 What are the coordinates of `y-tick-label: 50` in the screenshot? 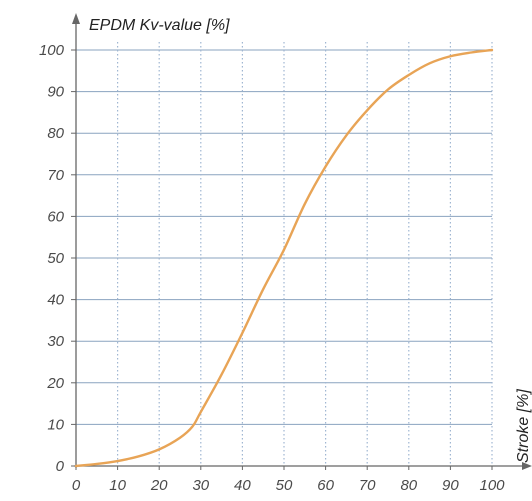 It's located at (55, 258).